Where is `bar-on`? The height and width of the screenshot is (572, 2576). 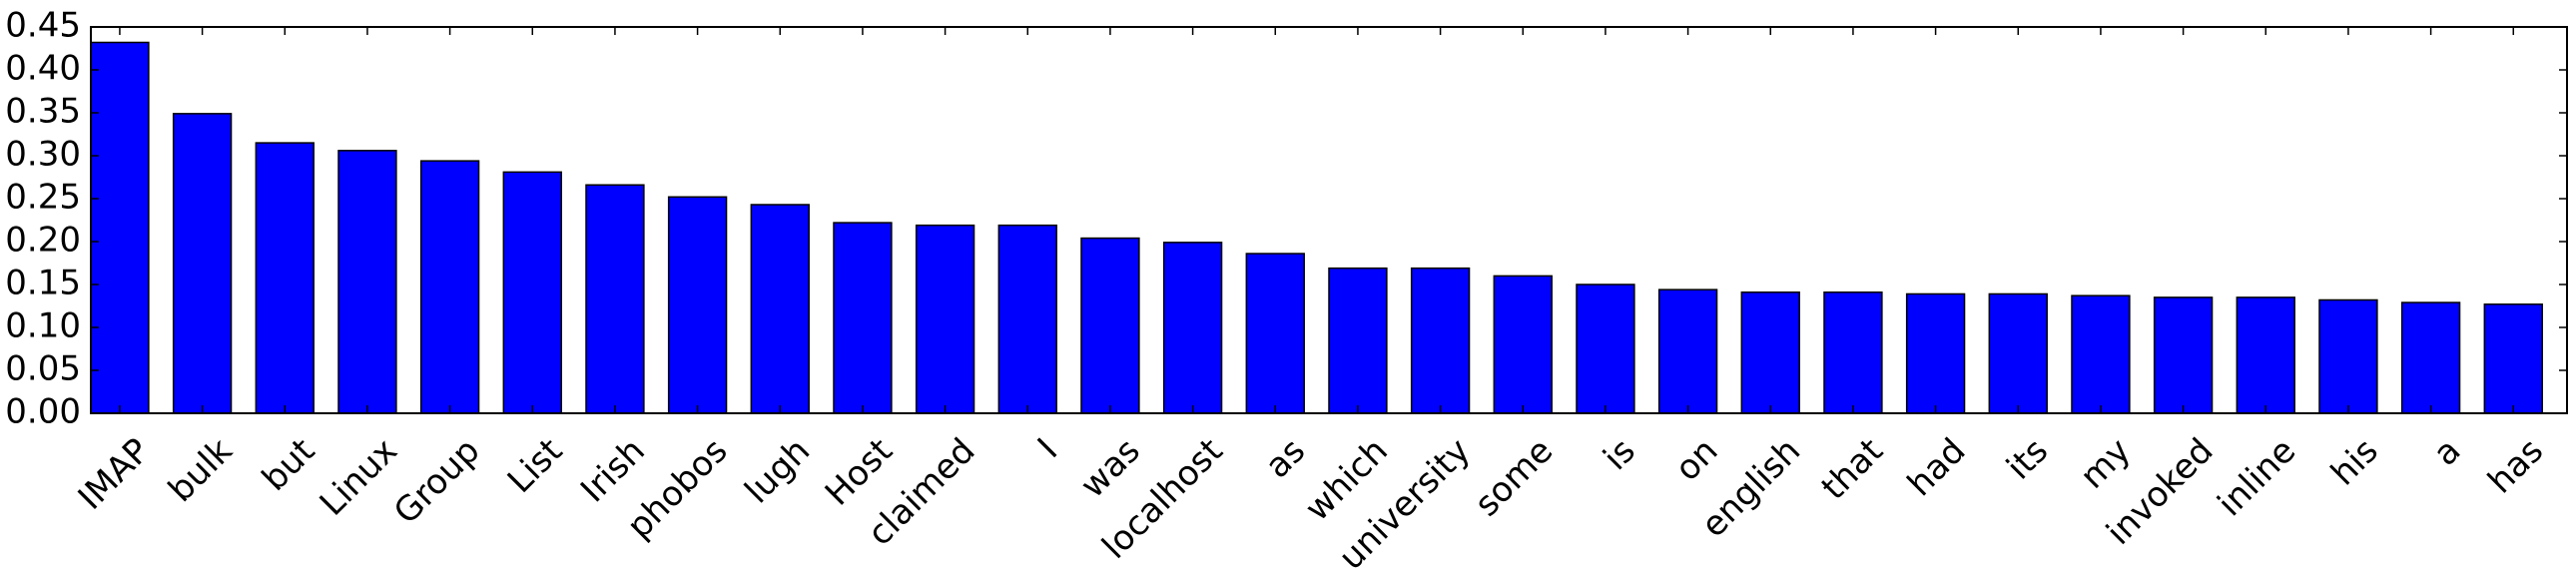
bar-on is located at coordinates (1687, 351).